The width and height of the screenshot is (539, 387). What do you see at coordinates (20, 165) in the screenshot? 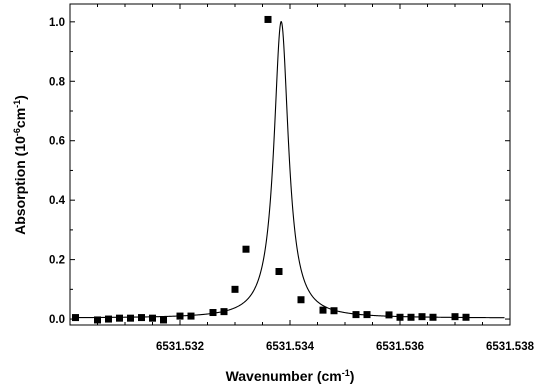
I see `y-axis-title: Absorption (10-6cm-1)` at bounding box center [20, 165].